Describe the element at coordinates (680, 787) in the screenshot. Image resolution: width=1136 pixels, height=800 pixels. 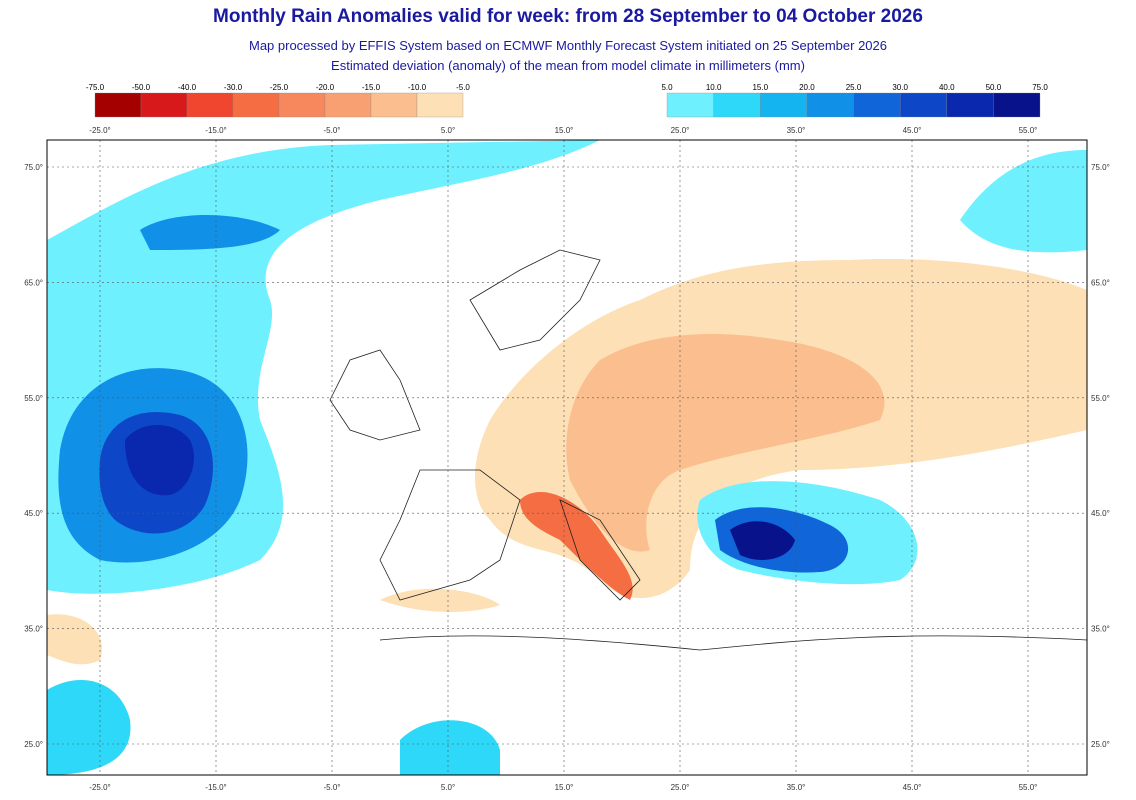
I see `lon-label-bottom: 25.0°` at that location.